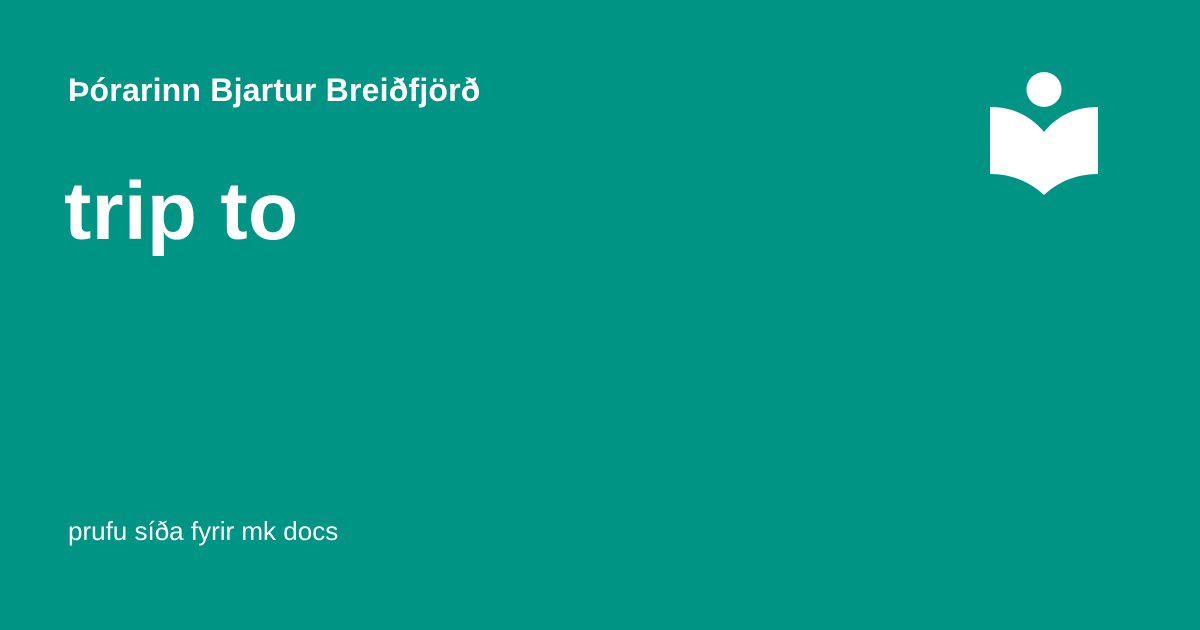  Describe the element at coordinates (274, 90) in the screenshot. I see `author-name: Þórarinn Bjartur Breiðfjörð` at that location.